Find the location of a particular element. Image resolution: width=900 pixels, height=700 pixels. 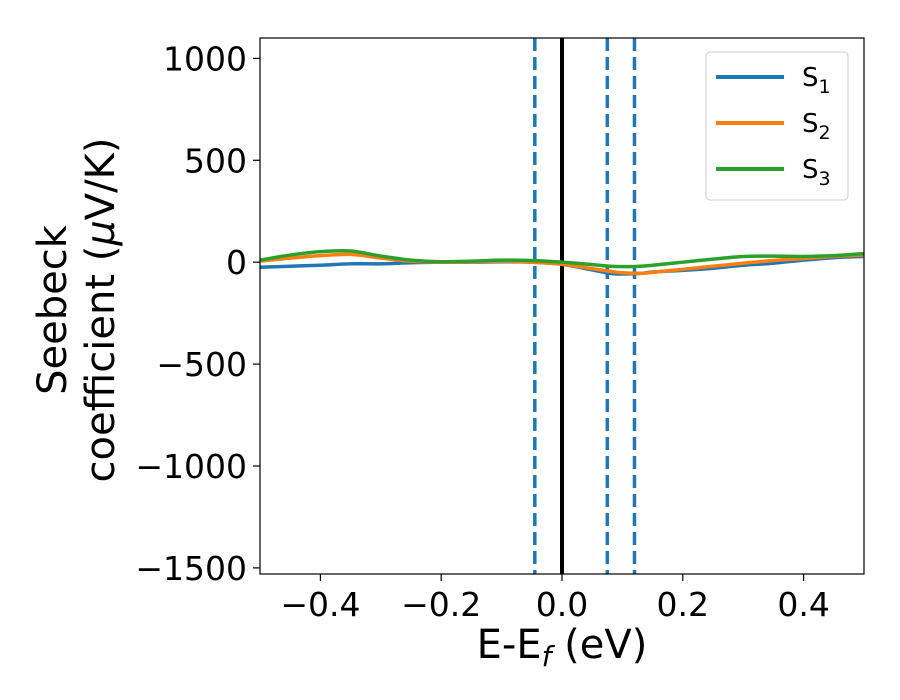

series-line-s2 is located at coordinates (562, 264).